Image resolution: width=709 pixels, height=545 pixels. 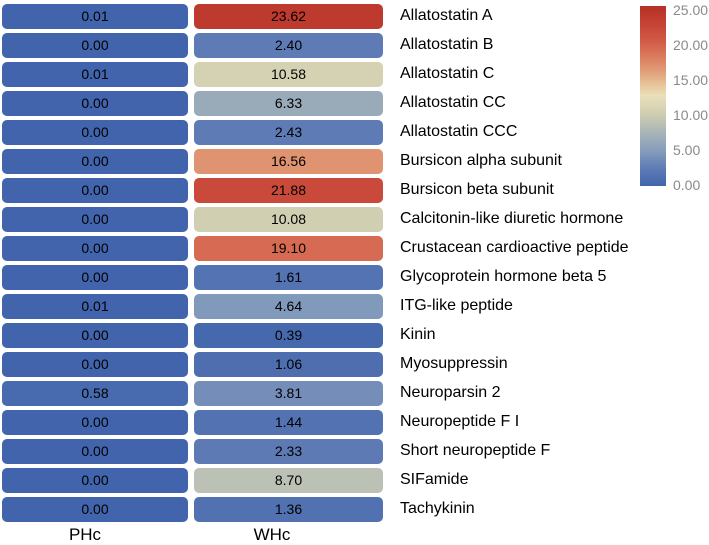 I want to click on row-label: Bursicon alpha subunit, so click(x=481, y=161).